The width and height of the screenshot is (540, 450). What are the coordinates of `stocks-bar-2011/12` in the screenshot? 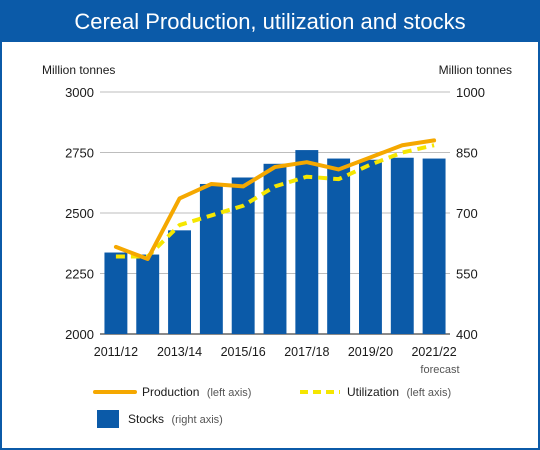 It's located at (116, 293).